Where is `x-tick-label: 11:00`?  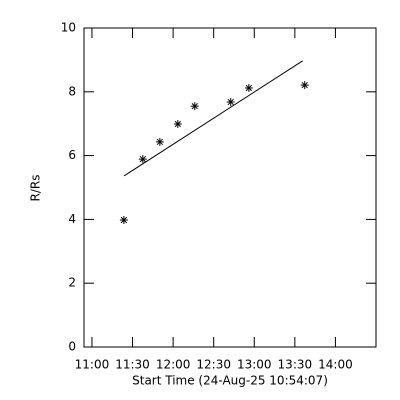 x-tick-label: 11:00 is located at coordinates (92, 365).